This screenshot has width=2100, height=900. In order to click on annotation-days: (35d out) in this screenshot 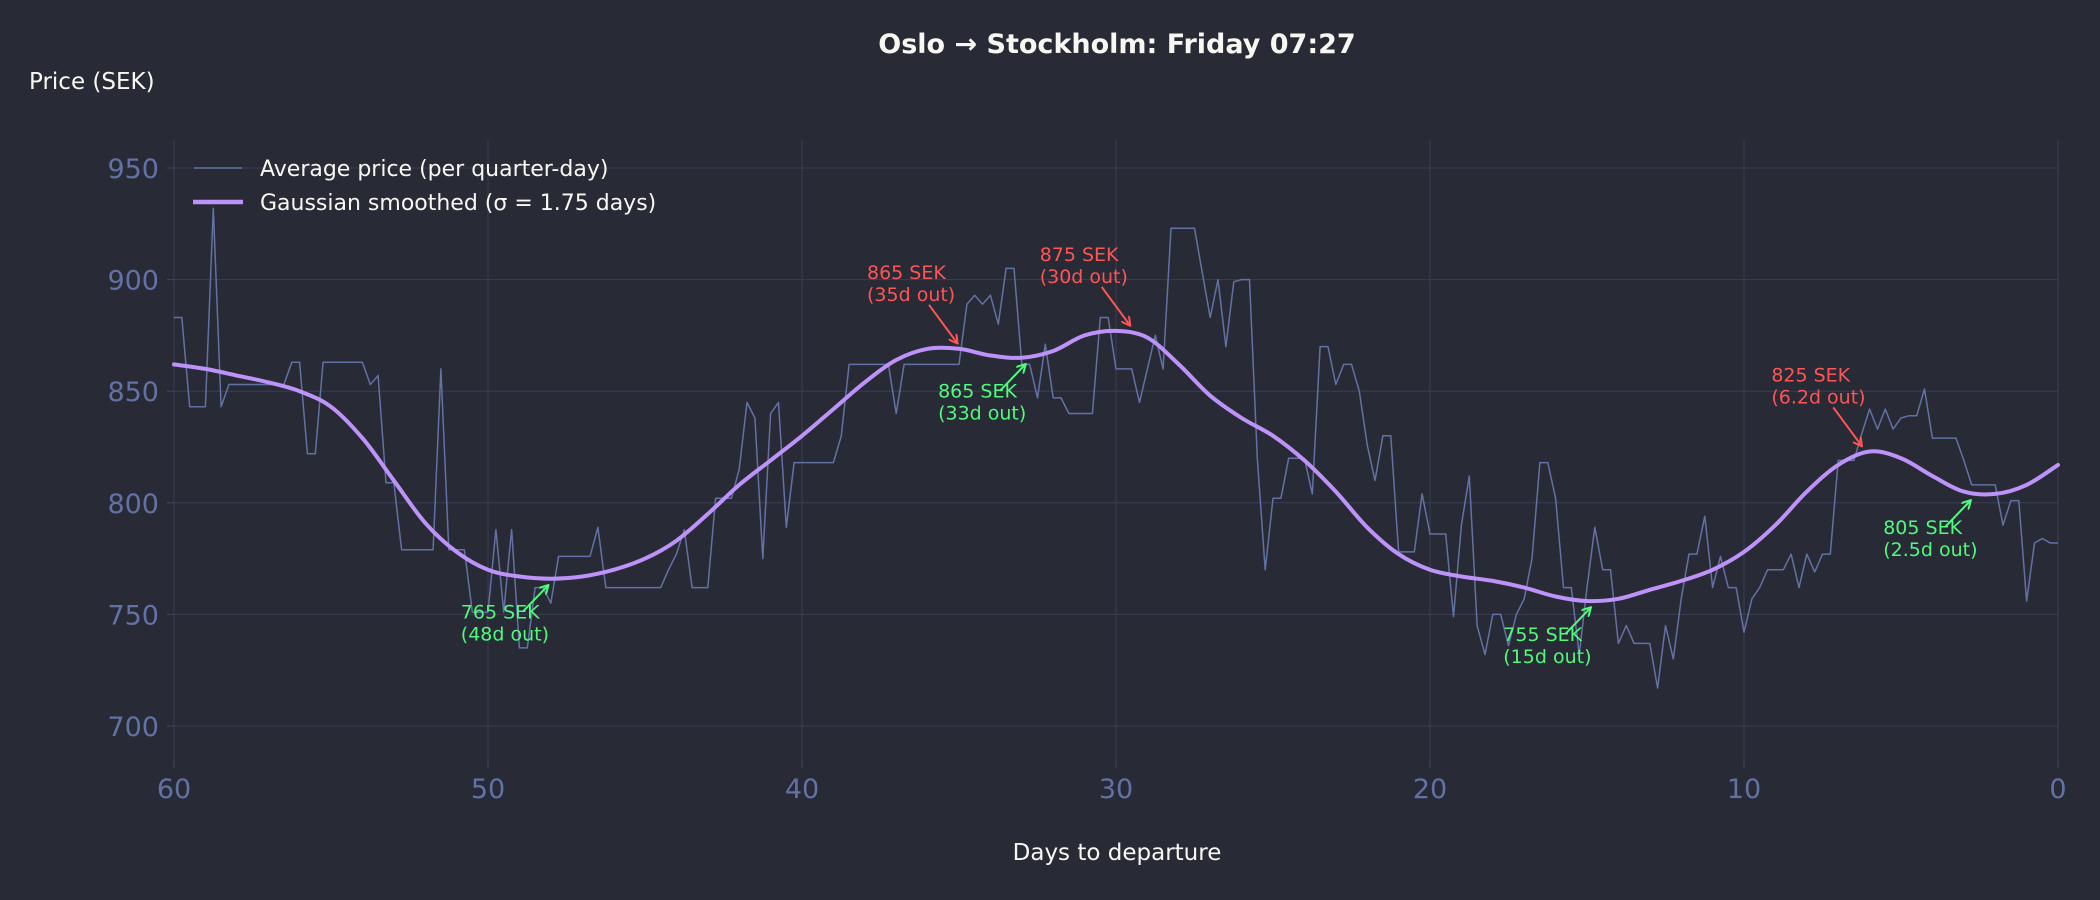, I will do `click(911, 295)`.